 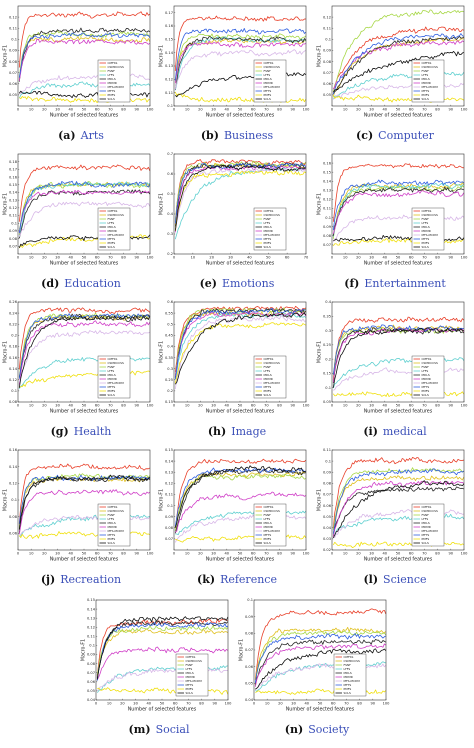 I want to click on y-tick-label: 0.17, so click(x=13, y=170).